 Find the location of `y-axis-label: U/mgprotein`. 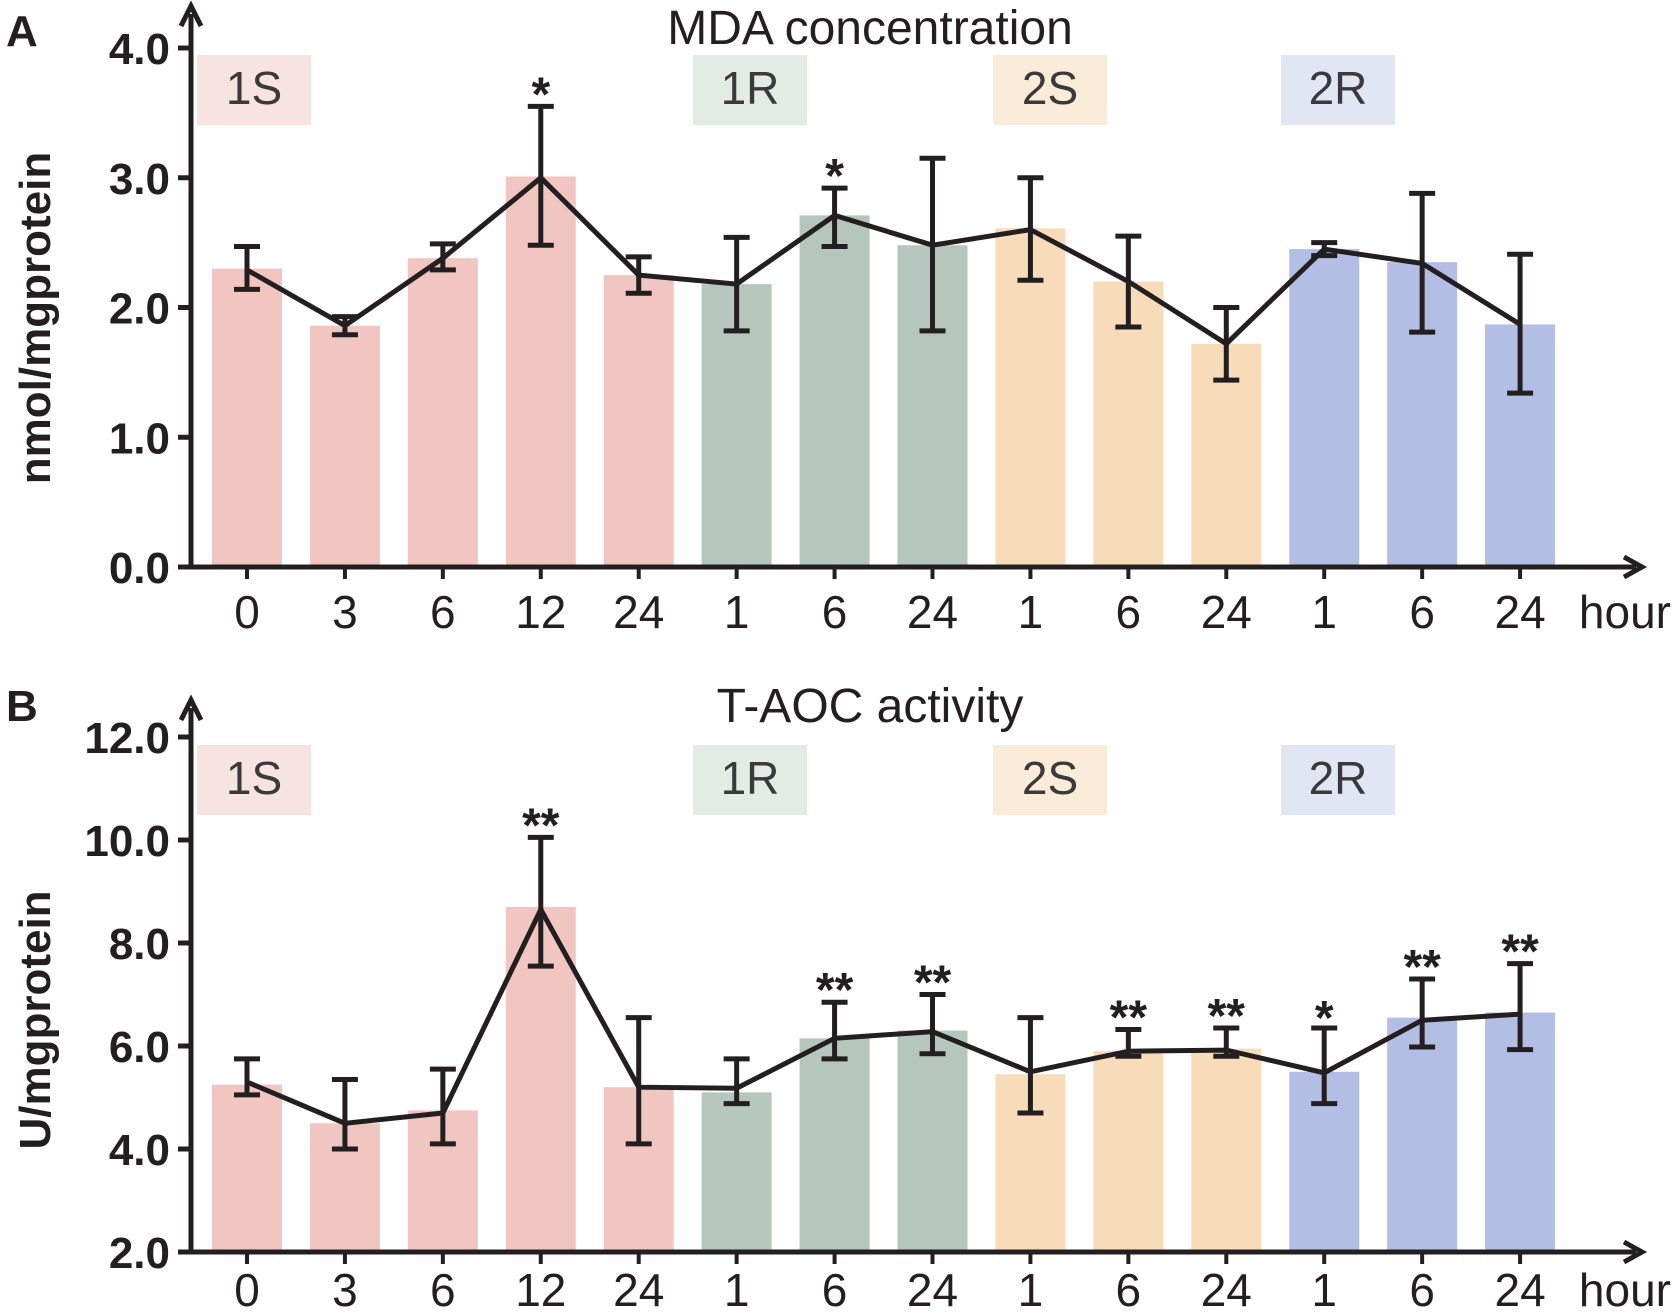

y-axis-label: U/mgprotein is located at coordinates (35, 1019).